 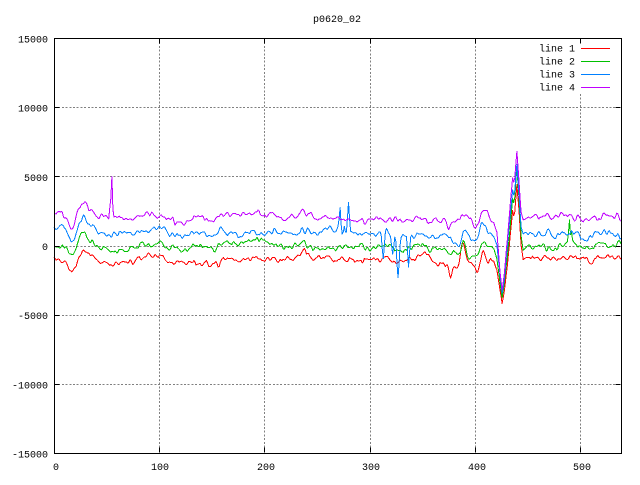 I want to click on svg-text: 5000, so click(x=36, y=179).